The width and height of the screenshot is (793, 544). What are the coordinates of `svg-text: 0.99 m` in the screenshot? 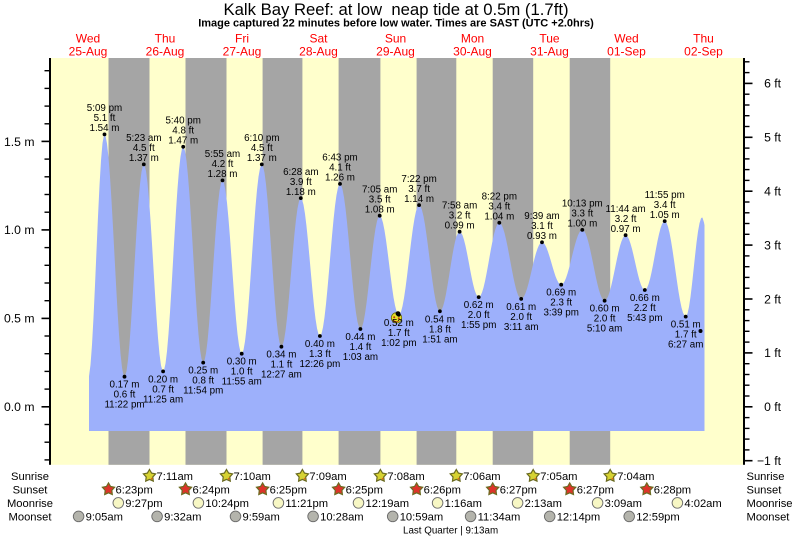 It's located at (460, 226).